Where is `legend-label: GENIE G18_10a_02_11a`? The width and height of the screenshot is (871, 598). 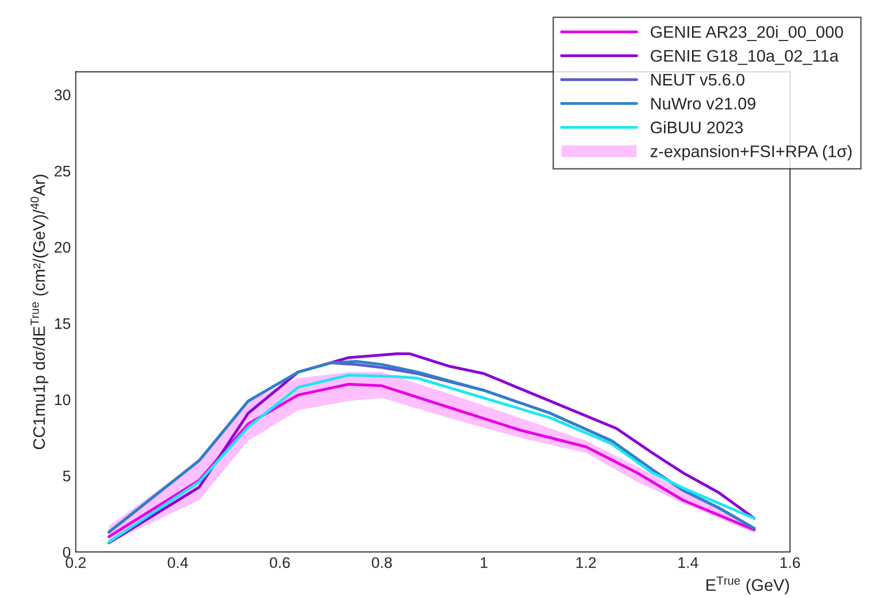
legend-label: GENIE G18_10a_02_11a is located at coordinates (744, 57).